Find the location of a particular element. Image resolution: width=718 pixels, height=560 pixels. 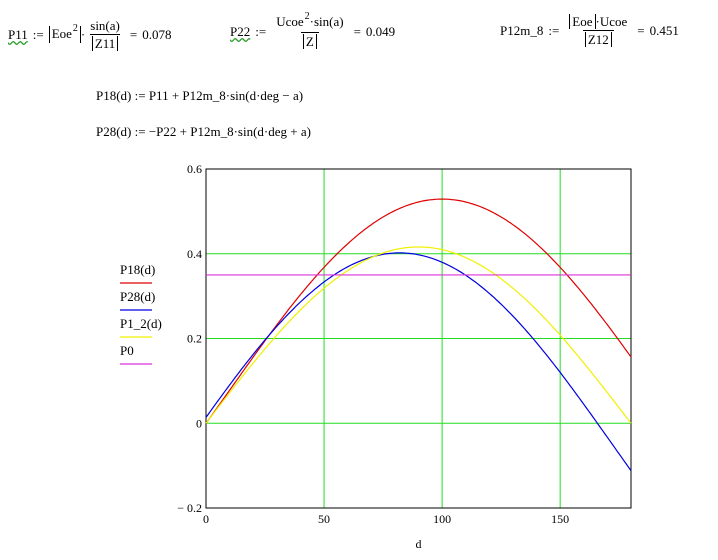

legend-label: P28(d) is located at coordinates (137, 296).